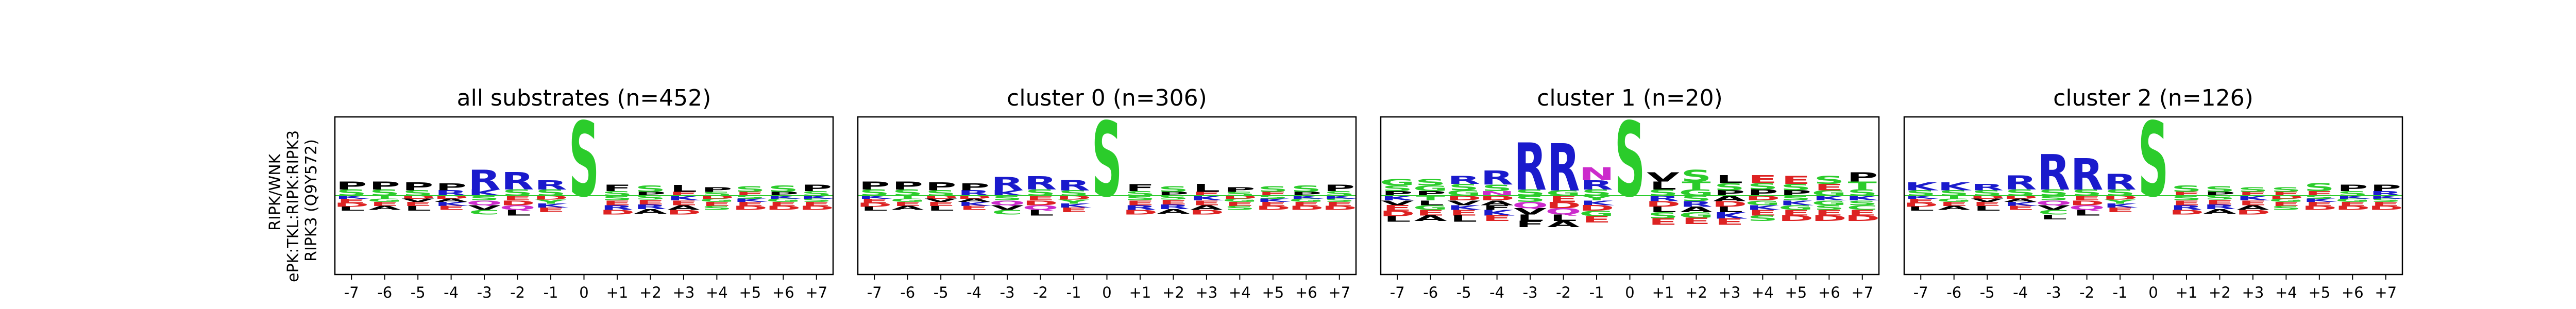 This screenshot has width=2576, height=309. I want to click on x-tick-label: +3, so click(1207, 292).